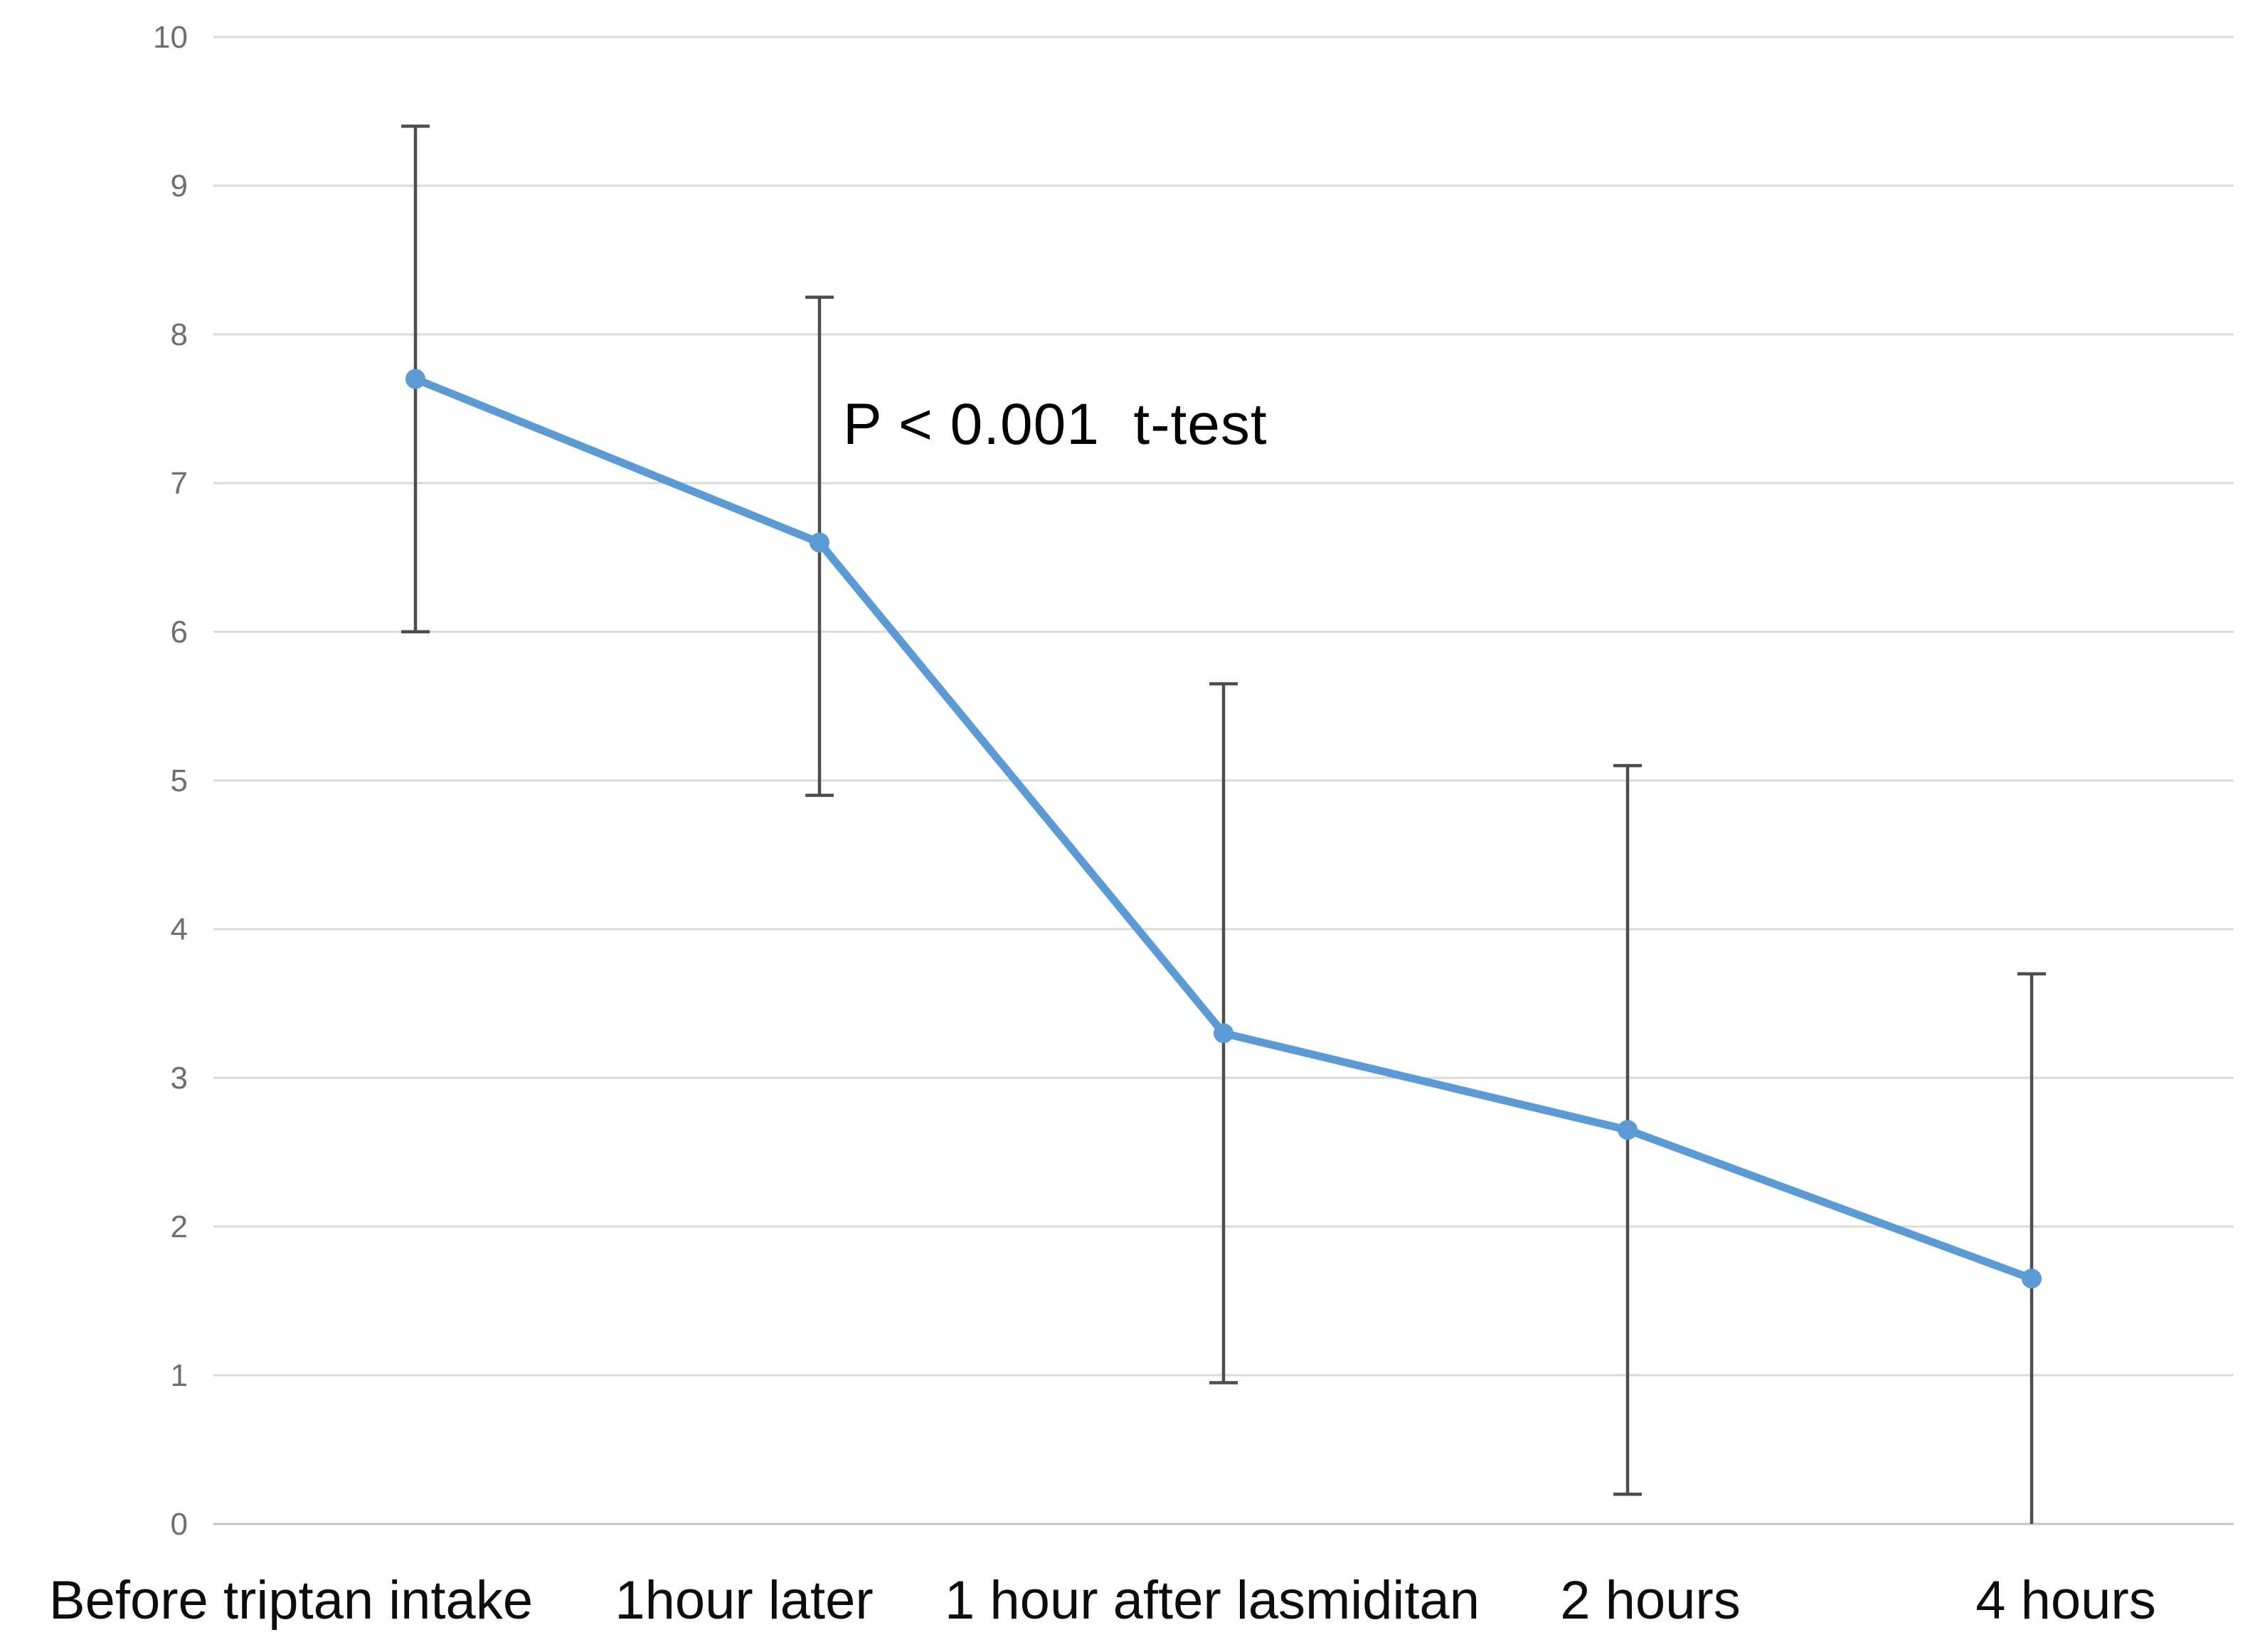 This screenshot has width=2260, height=1652. What do you see at coordinates (179, 929) in the screenshot?
I see `y-tick-label: 4` at bounding box center [179, 929].